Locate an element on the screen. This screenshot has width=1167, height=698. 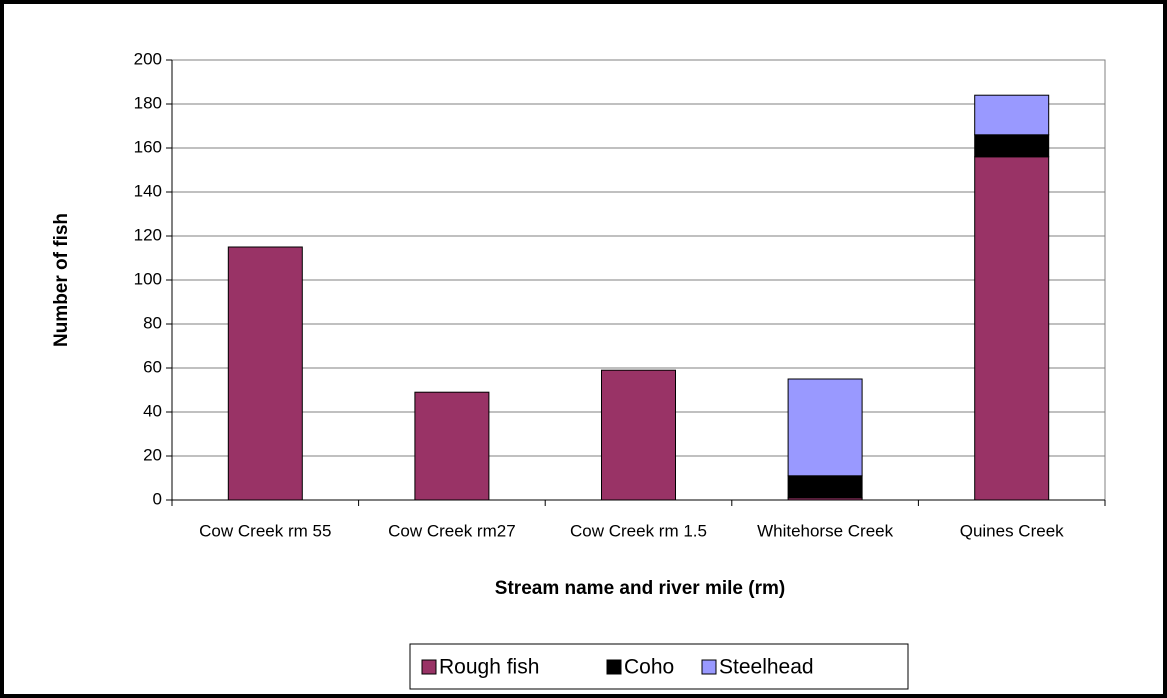
y-tick-label: 40 is located at coordinates (152, 410).